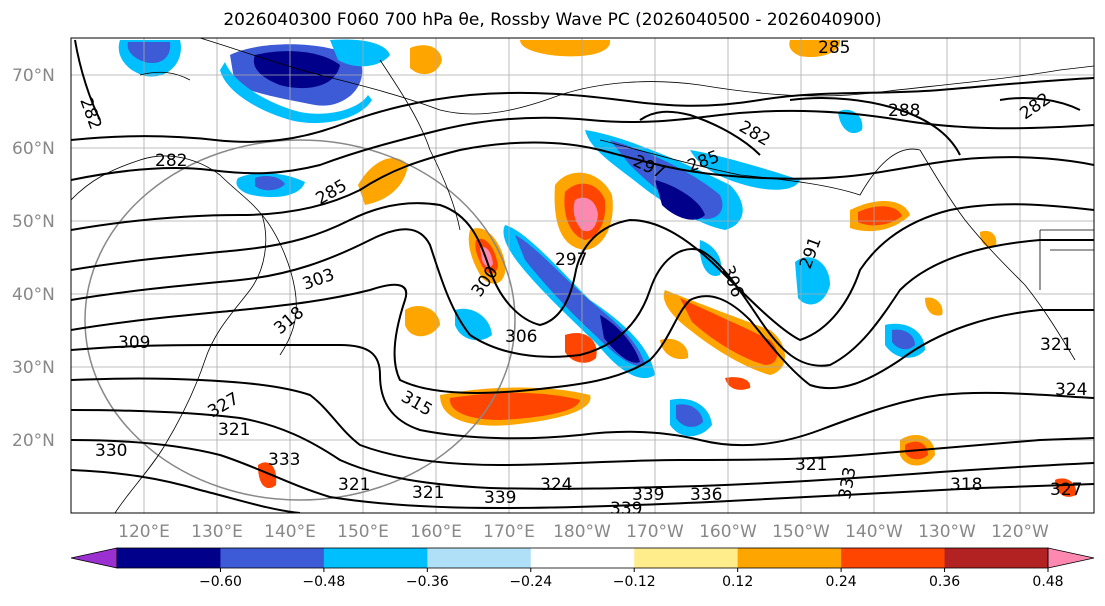 Image resolution: width=1105 pixels, height=606 pixels. I want to click on latitude-labels: 70°N 60°N 50°N 40°N 30°N 20°N, so click(33, 258).